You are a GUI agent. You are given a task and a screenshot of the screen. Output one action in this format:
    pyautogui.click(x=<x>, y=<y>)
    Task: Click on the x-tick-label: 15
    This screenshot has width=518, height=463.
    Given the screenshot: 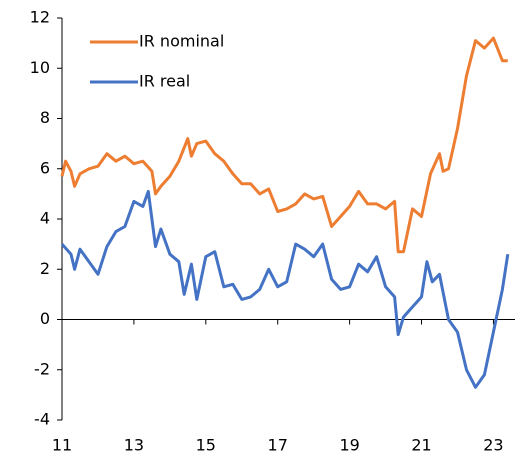 What is the action you would take?
    pyautogui.click(x=206, y=445)
    